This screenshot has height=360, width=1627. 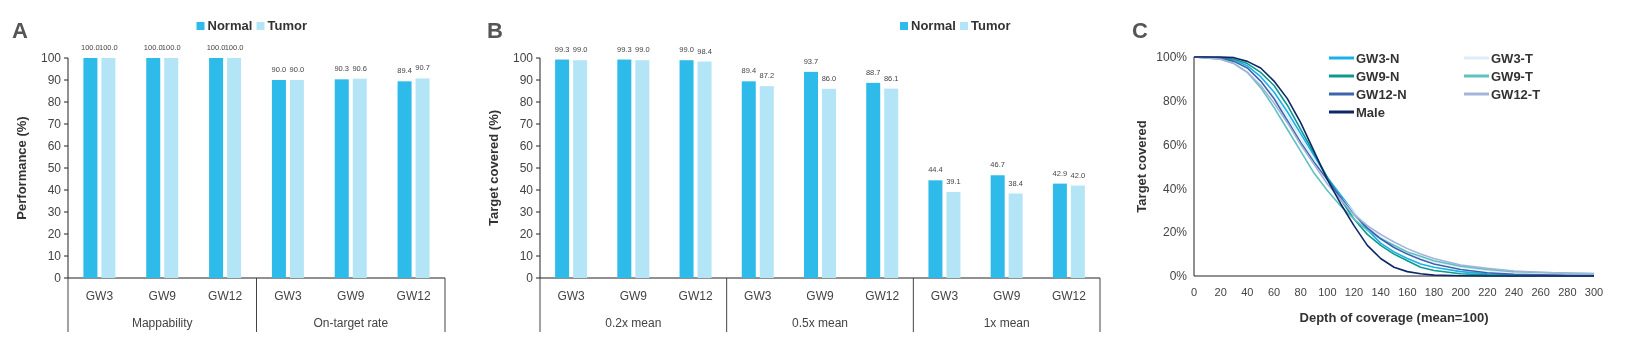 What do you see at coordinates (1300, 292) in the screenshot?
I see `x-tick-label: 80` at bounding box center [1300, 292].